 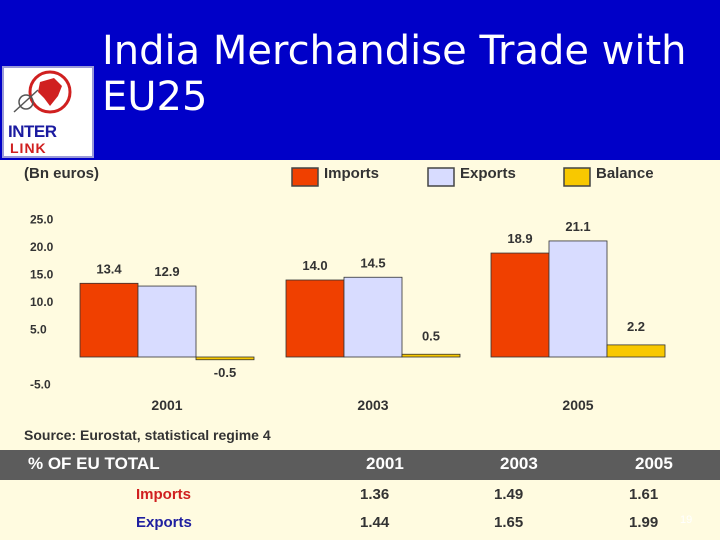 I want to click on y-tick-label: 20.0, so click(x=42, y=247).